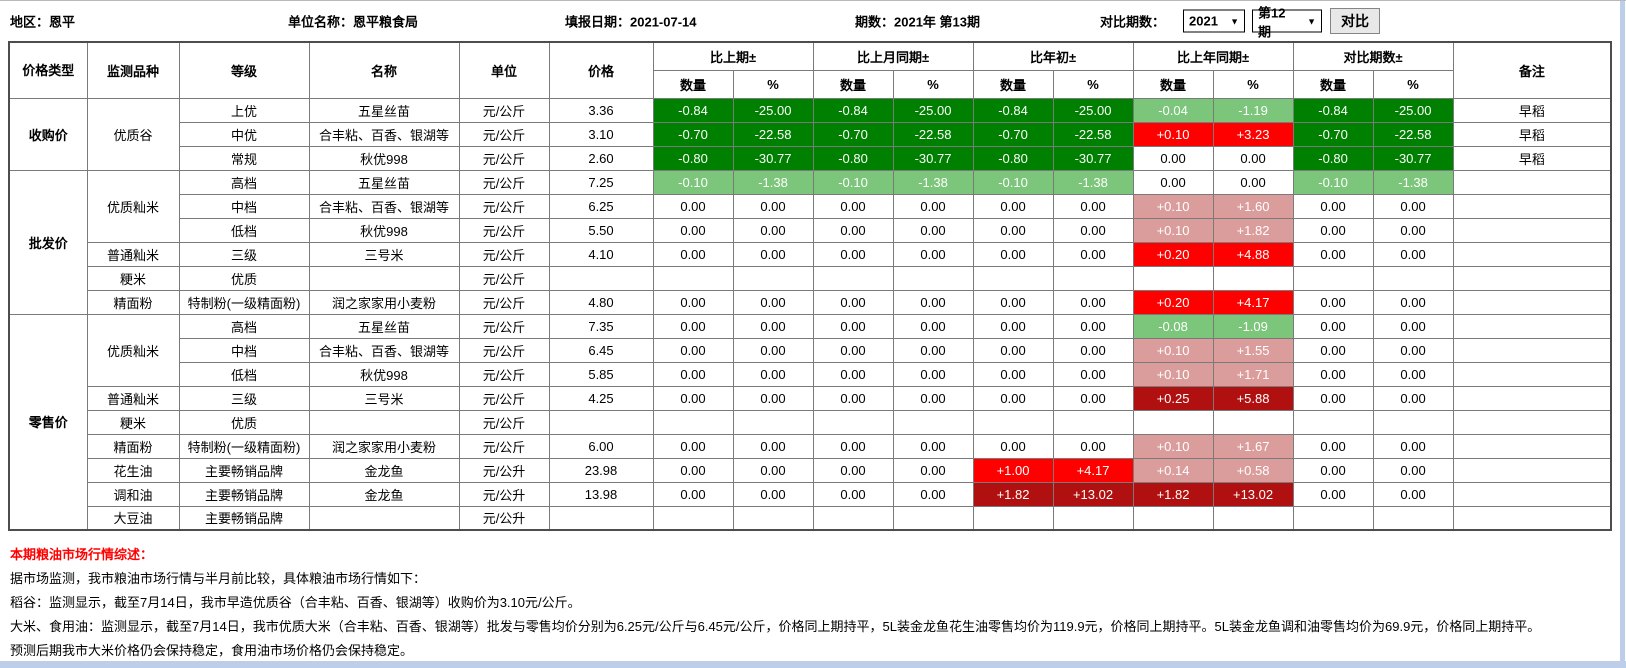  Describe the element at coordinates (1173, 302) in the screenshot. I see `change-cell: +0.20` at that location.